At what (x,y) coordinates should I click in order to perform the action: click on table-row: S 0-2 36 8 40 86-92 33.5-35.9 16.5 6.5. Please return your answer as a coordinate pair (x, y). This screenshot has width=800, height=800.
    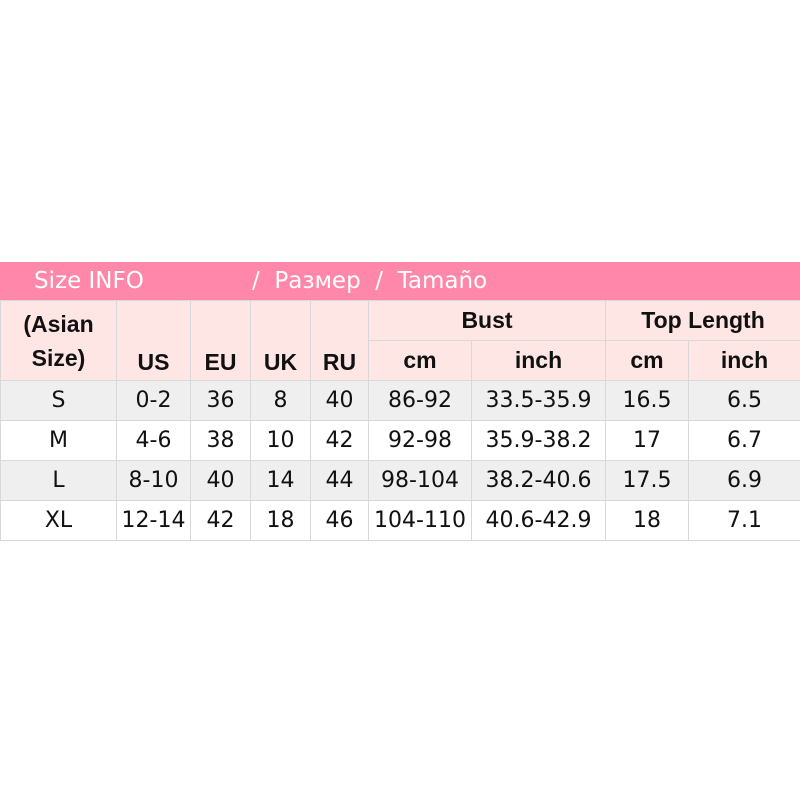
    Looking at the image, I should click on (400, 400).